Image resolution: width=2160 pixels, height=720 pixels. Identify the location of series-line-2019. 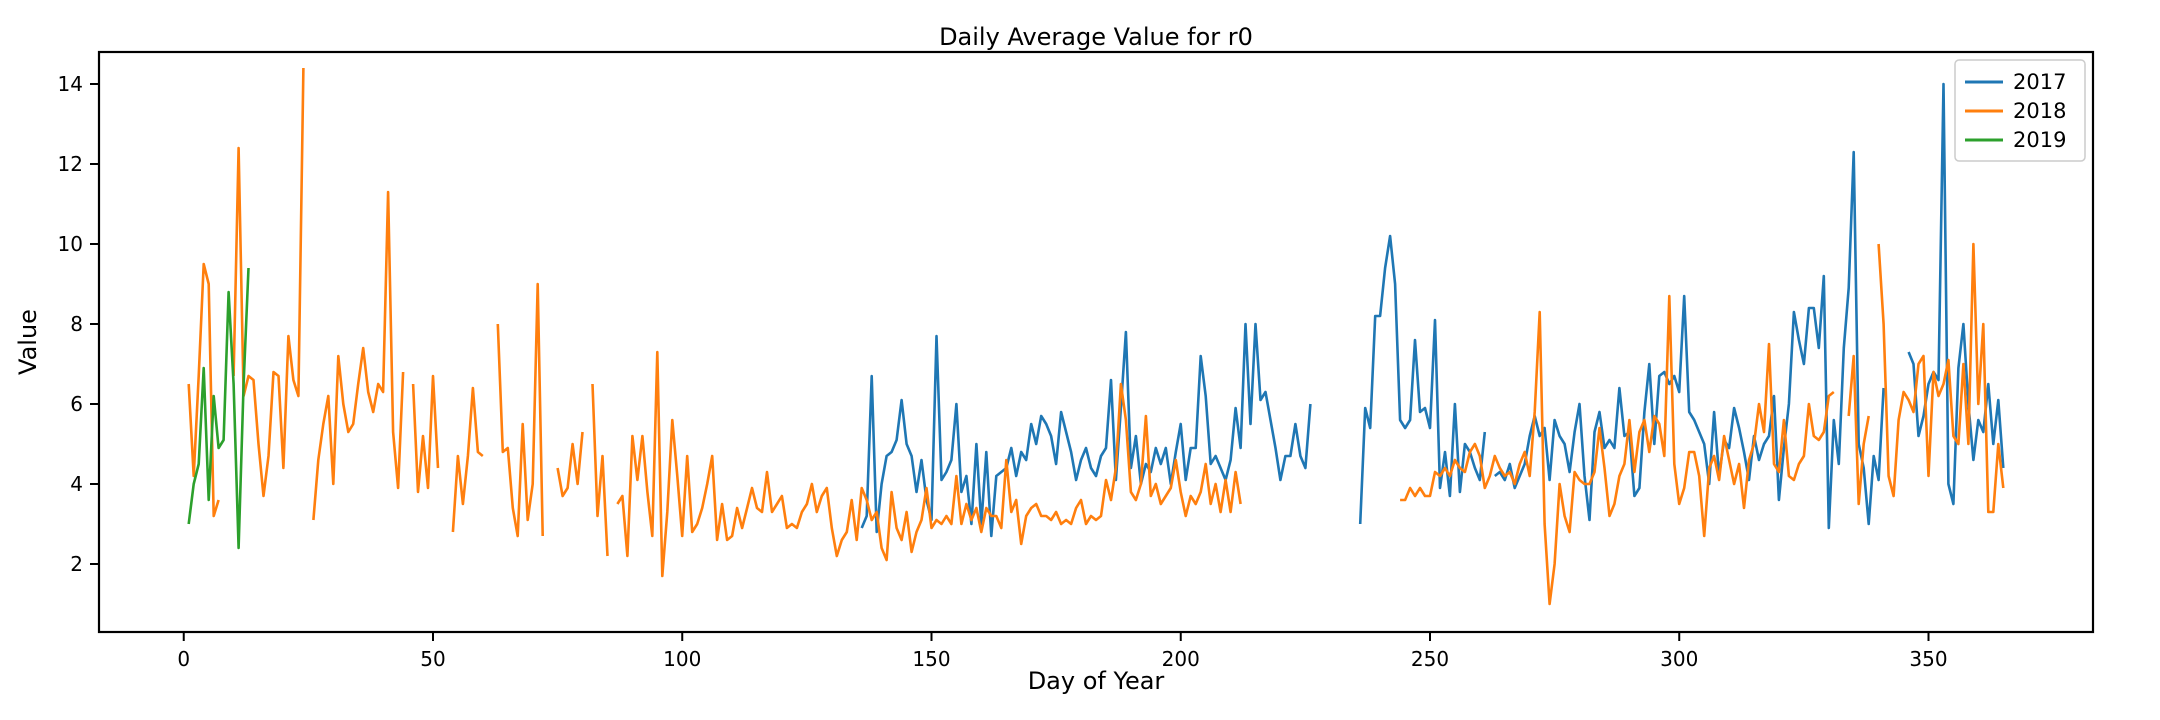
(218, 408).